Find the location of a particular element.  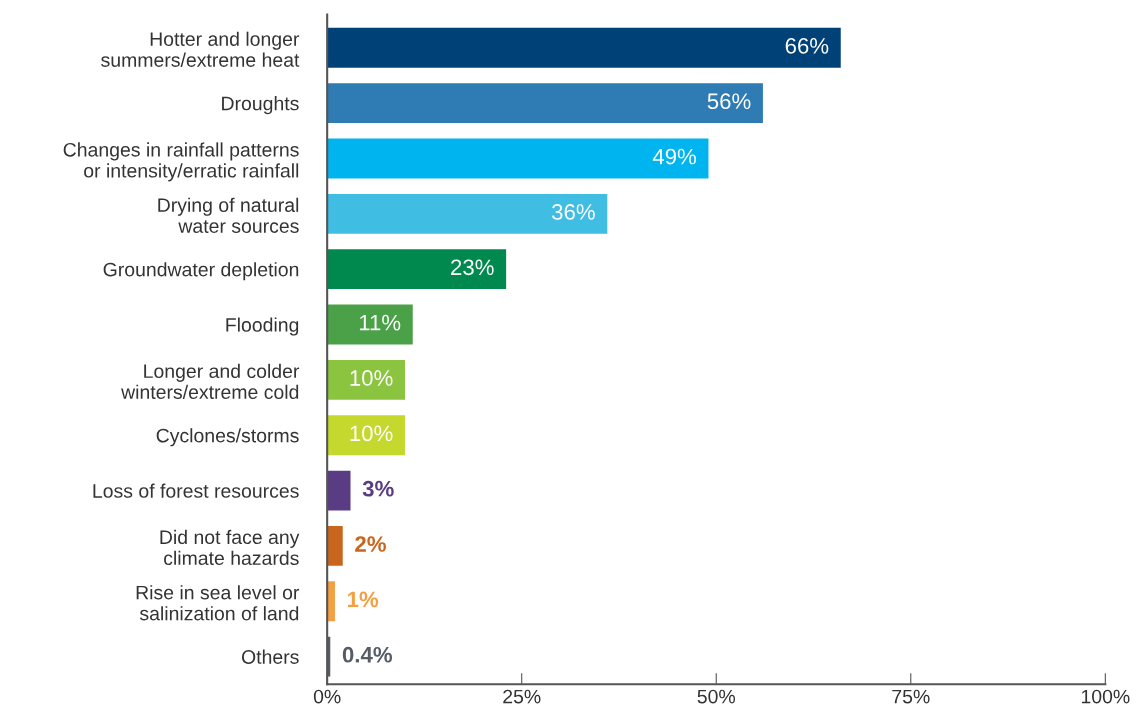

y-tick-label: Hotter and longer summers/extreme heat is located at coordinates (200, 49).